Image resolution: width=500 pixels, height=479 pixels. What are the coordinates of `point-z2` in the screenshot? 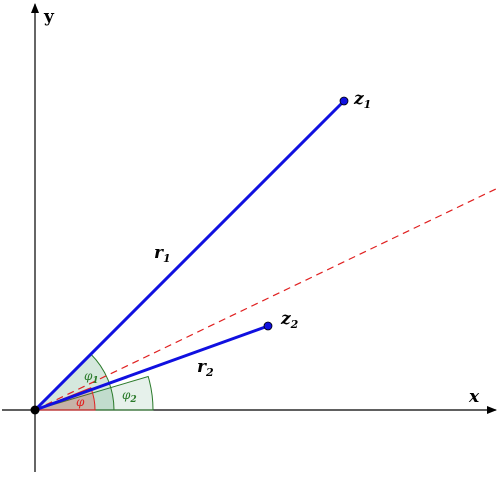 It's located at (268, 326).